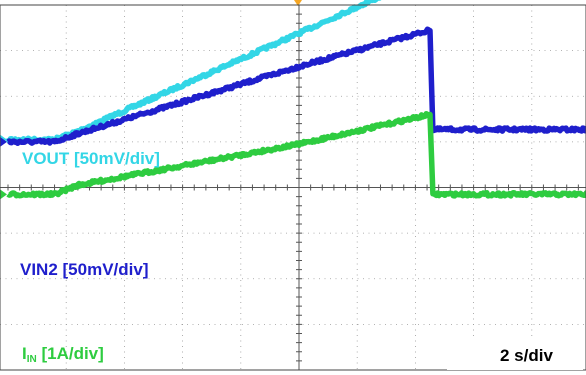 This screenshot has width=586, height=375. I want to click on timebase-box, so click(515, 353).